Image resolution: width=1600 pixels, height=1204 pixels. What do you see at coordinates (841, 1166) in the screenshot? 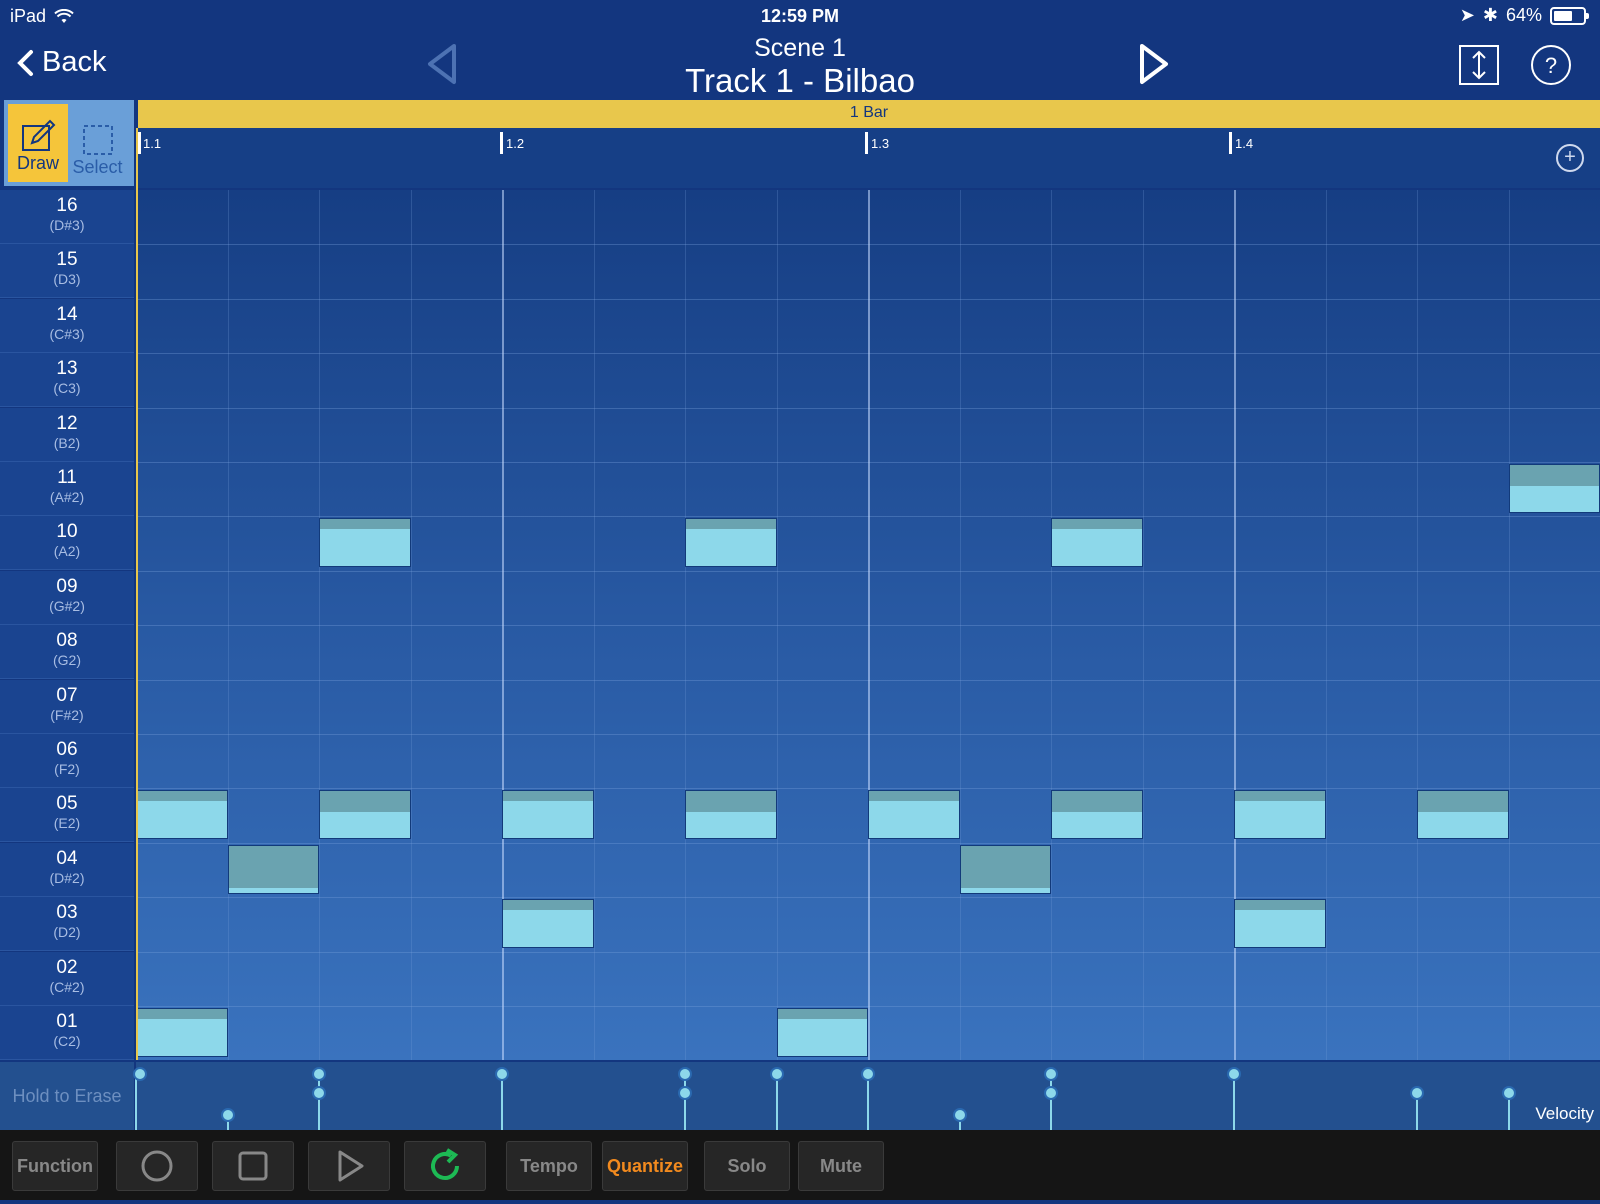
I see `mute-button: Mute` at bounding box center [841, 1166].